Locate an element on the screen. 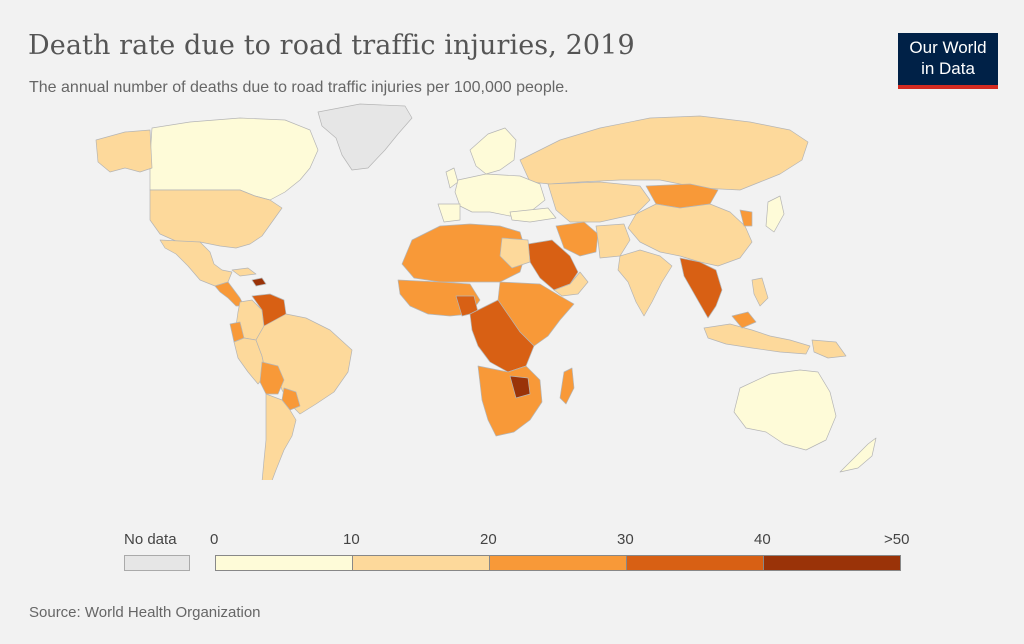  country-japan is located at coordinates (775, 214).